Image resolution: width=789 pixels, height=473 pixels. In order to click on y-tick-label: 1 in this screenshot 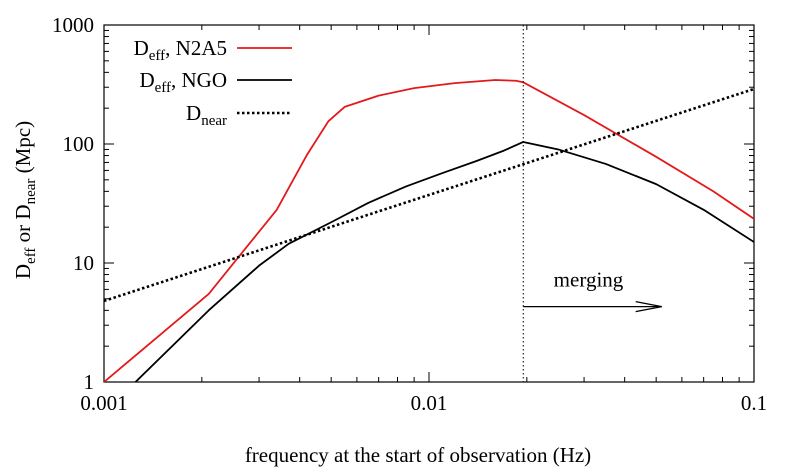, I will do `click(89, 382)`.